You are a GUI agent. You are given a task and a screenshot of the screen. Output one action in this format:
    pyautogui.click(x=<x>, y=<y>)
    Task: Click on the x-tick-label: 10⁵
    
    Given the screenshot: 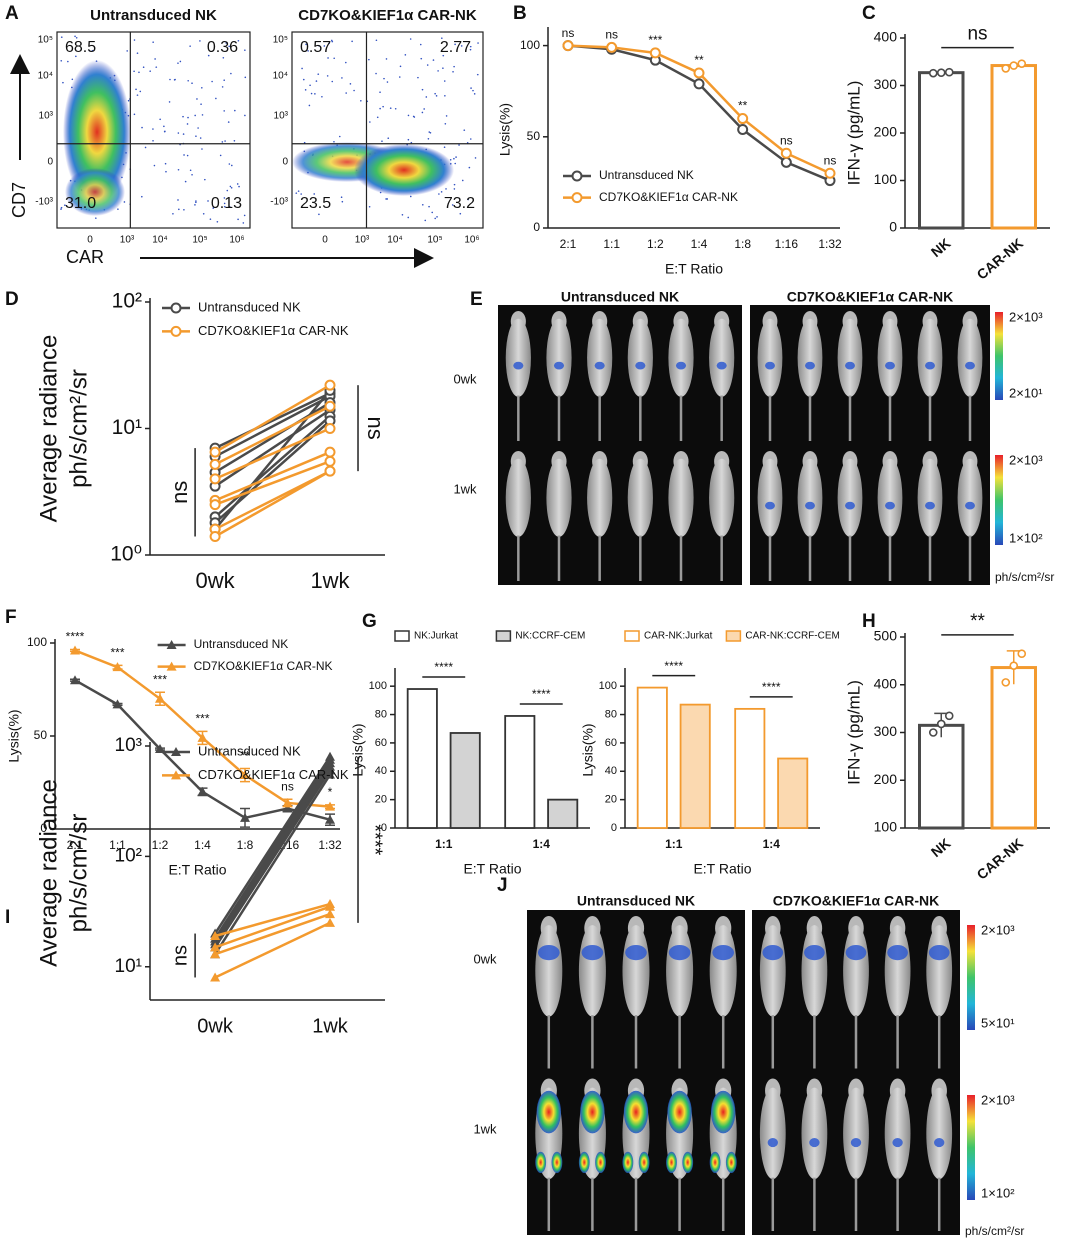 What is the action you would take?
    pyautogui.click(x=434, y=240)
    